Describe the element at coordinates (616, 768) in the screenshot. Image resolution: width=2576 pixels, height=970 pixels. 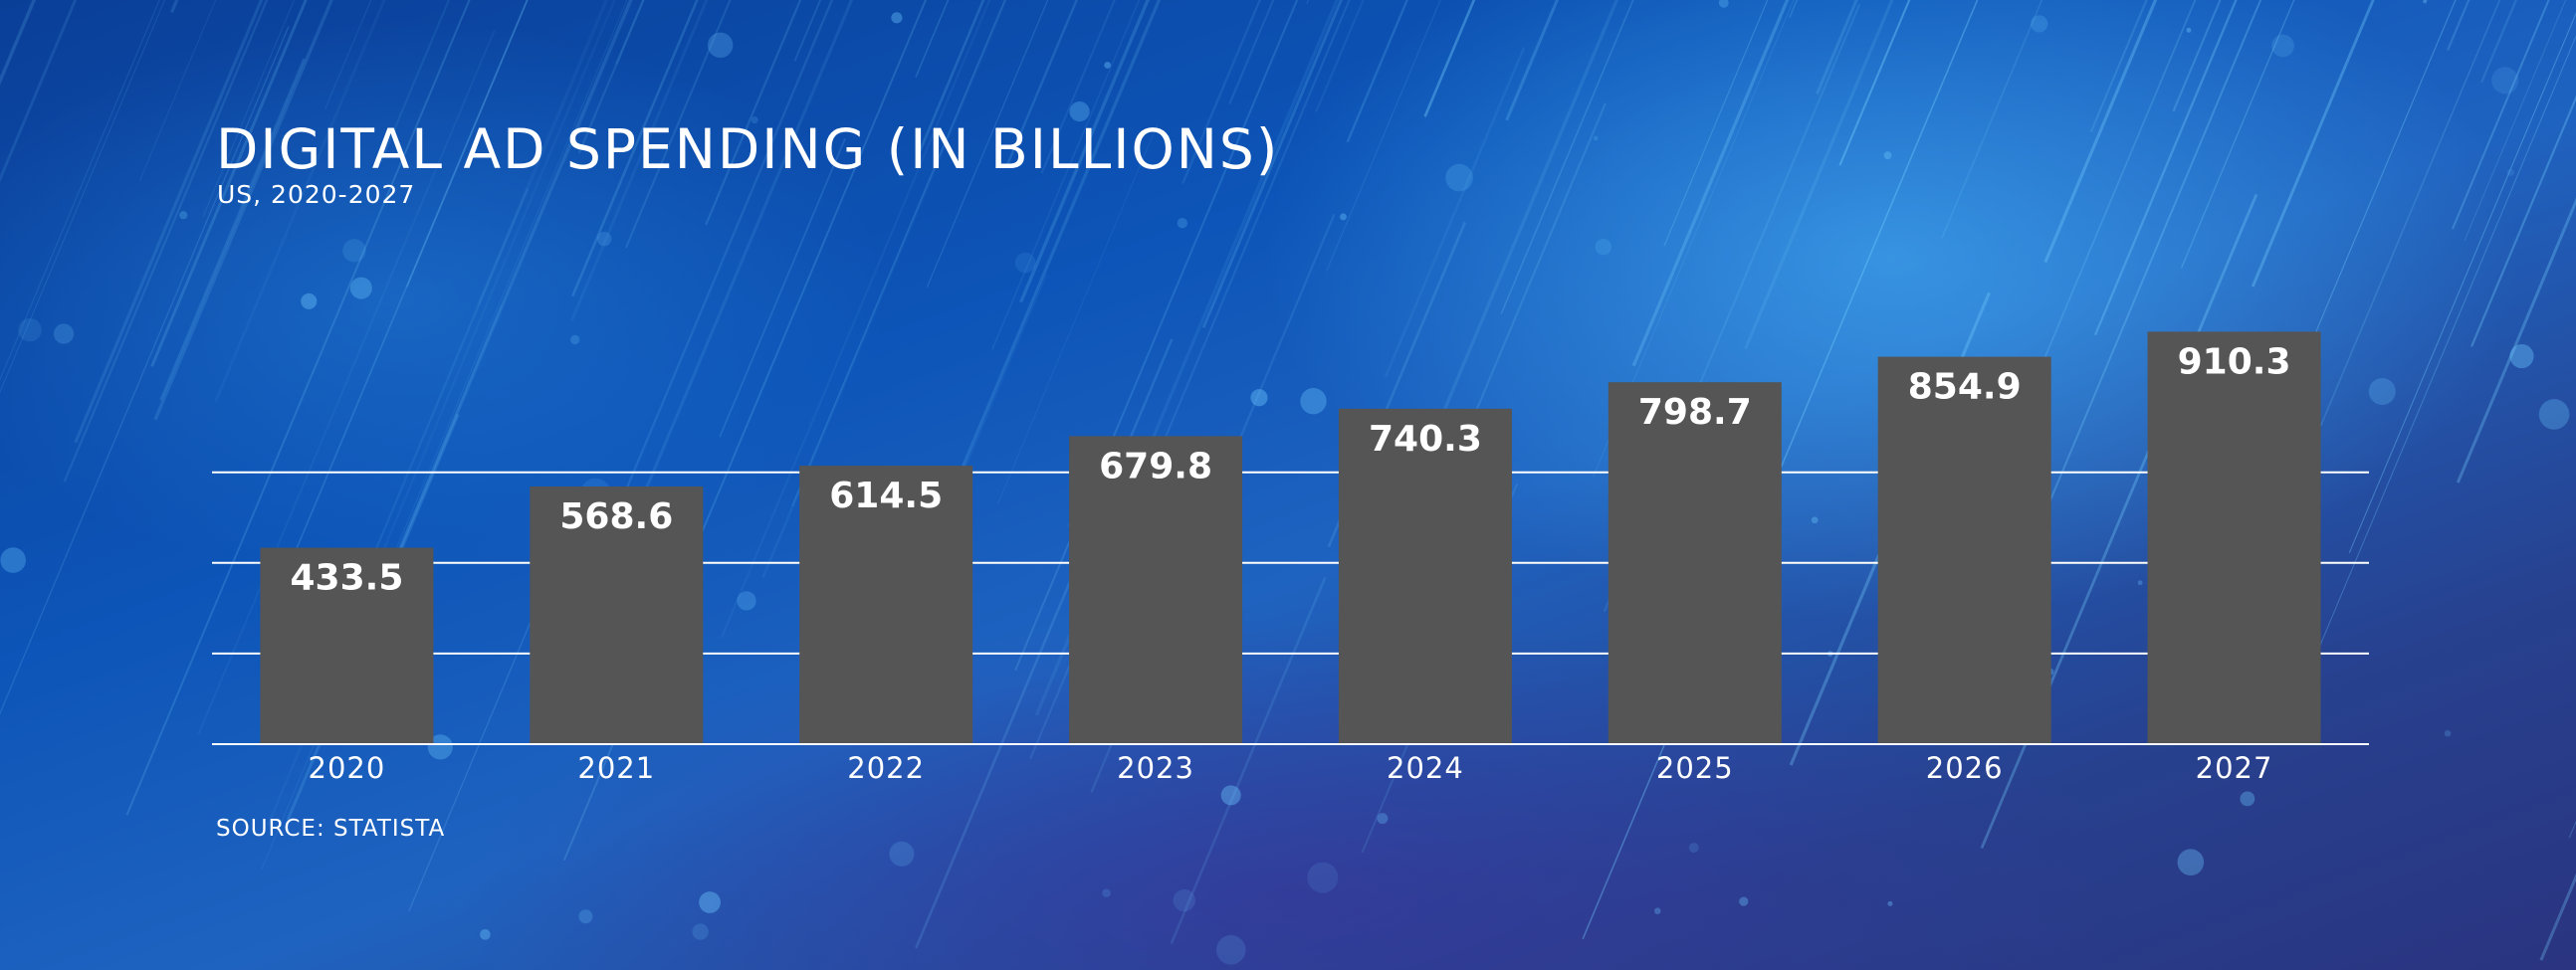
I see `x-tick-label-2021: 2021` at that location.